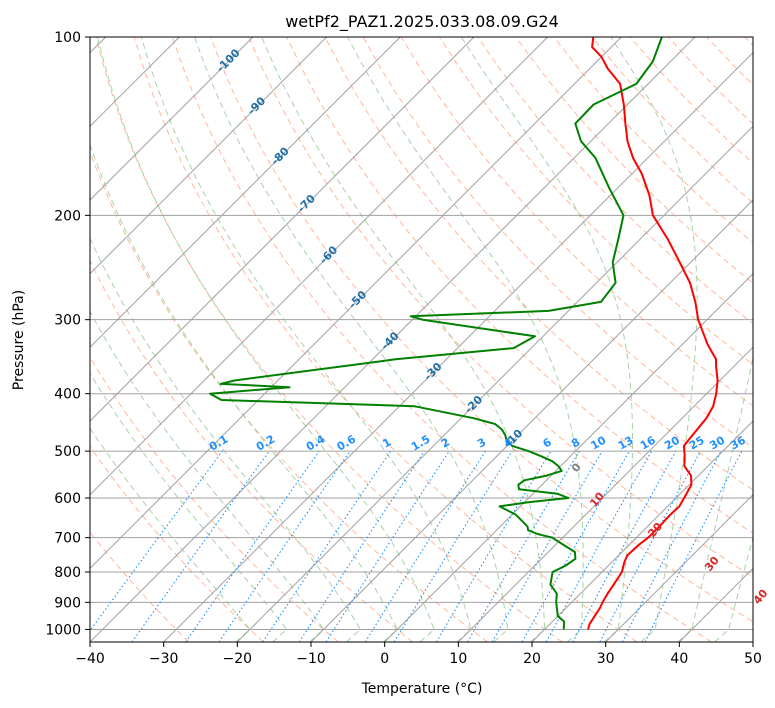  Describe the element at coordinates (422, 689) in the screenshot. I see `x-axis-title: Temperature (°C)` at that location.